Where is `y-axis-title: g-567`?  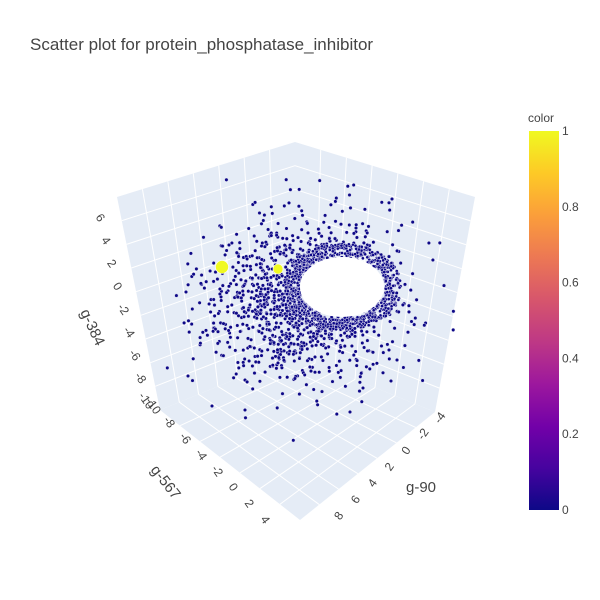 y-axis-title: g-567 is located at coordinates (165, 482).